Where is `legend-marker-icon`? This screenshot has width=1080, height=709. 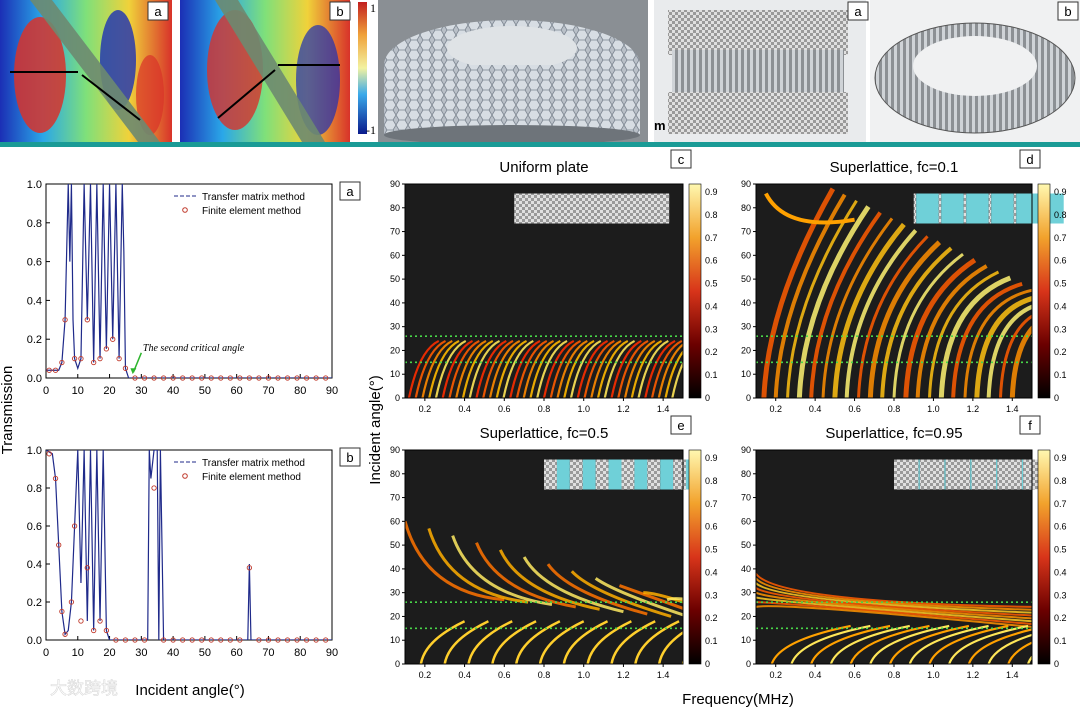
legend-marker-icon is located at coordinates (185, 210).